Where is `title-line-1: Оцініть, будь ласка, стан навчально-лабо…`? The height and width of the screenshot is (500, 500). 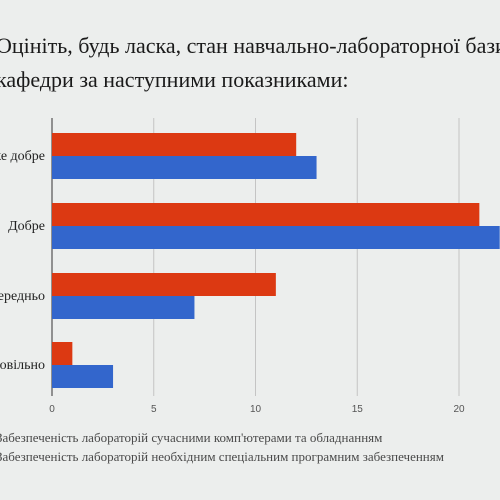 title-line-1: Оцініть, будь ласка, стан навчально-лабо… is located at coordinates (250, 45).